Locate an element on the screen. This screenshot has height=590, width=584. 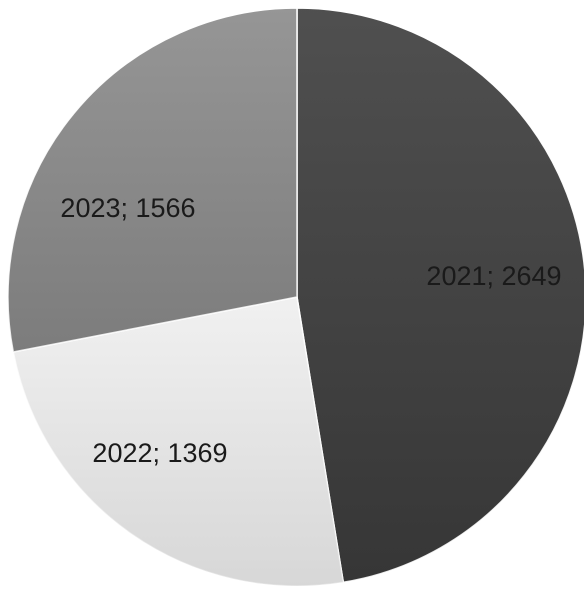
slice-label-2023: 2023; 1566 is located at coordinates (127, 208).